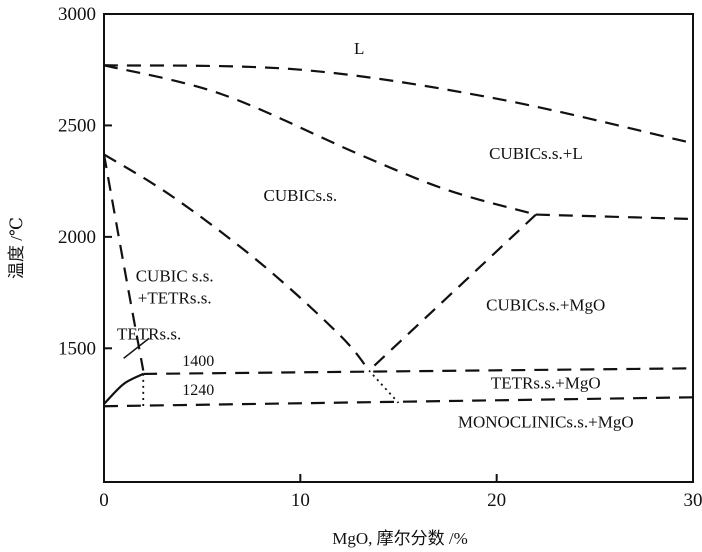 Image resolution: width=702 pixels, height=552 pixels. I want to click on label-pointer, so click(136, 348).